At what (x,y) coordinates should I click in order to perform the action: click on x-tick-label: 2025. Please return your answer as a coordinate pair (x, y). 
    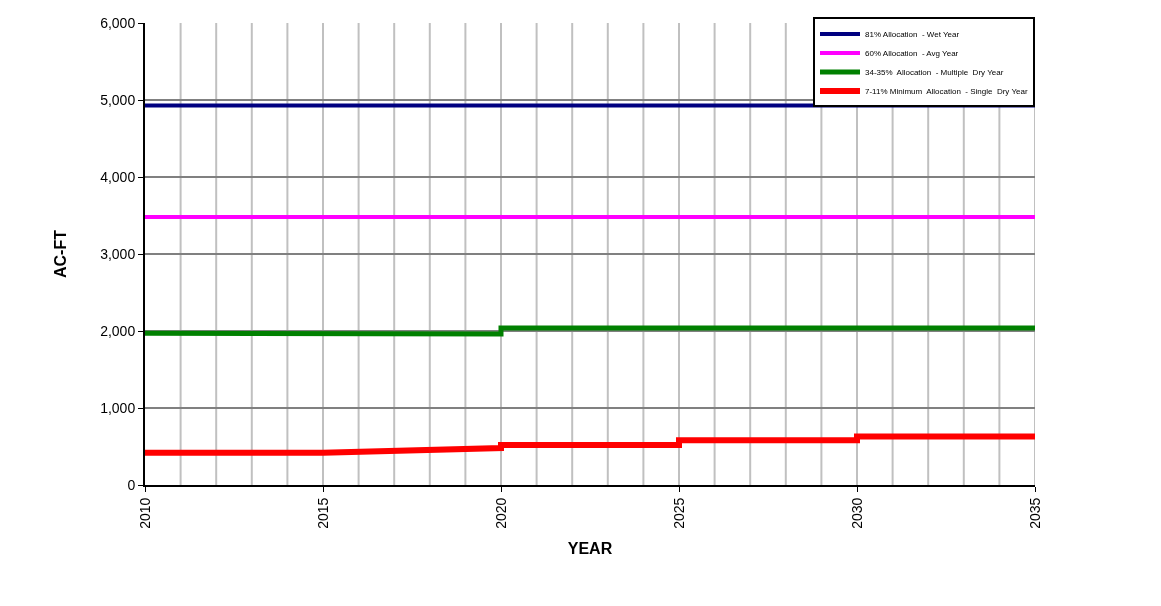
    Looking at the image, I should click on (678, 513).